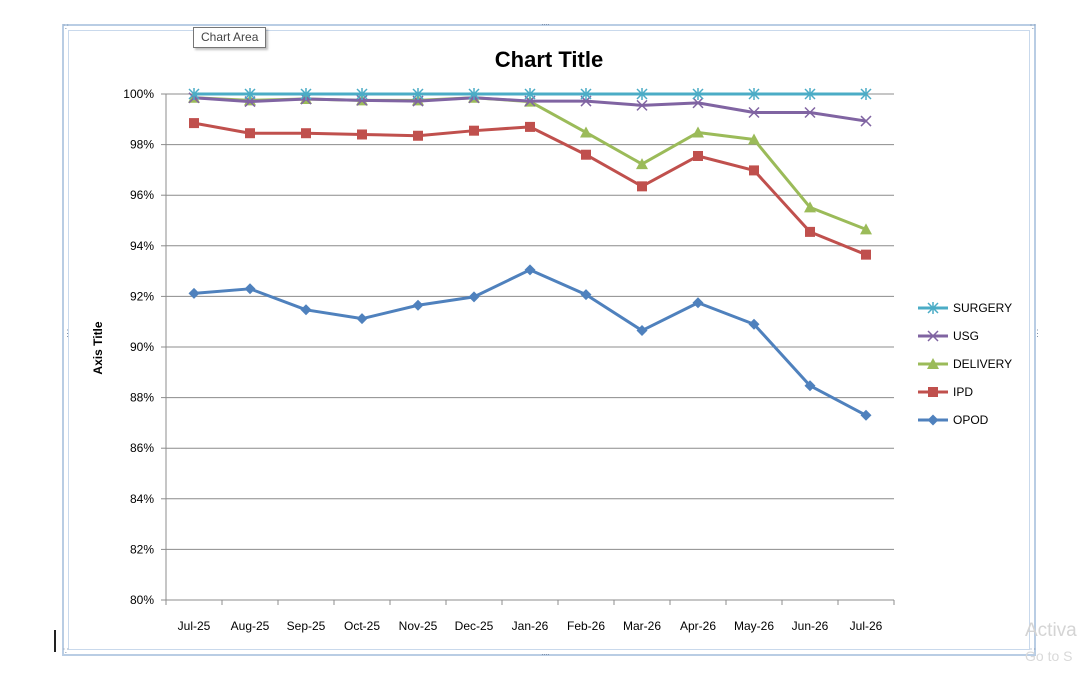 This screenshot has height=676, width=1080. What do you see at coordinates (67, 333) in the screenshot?
I see `left-resize-handle: ⋮` at bounding box center [67, 333].